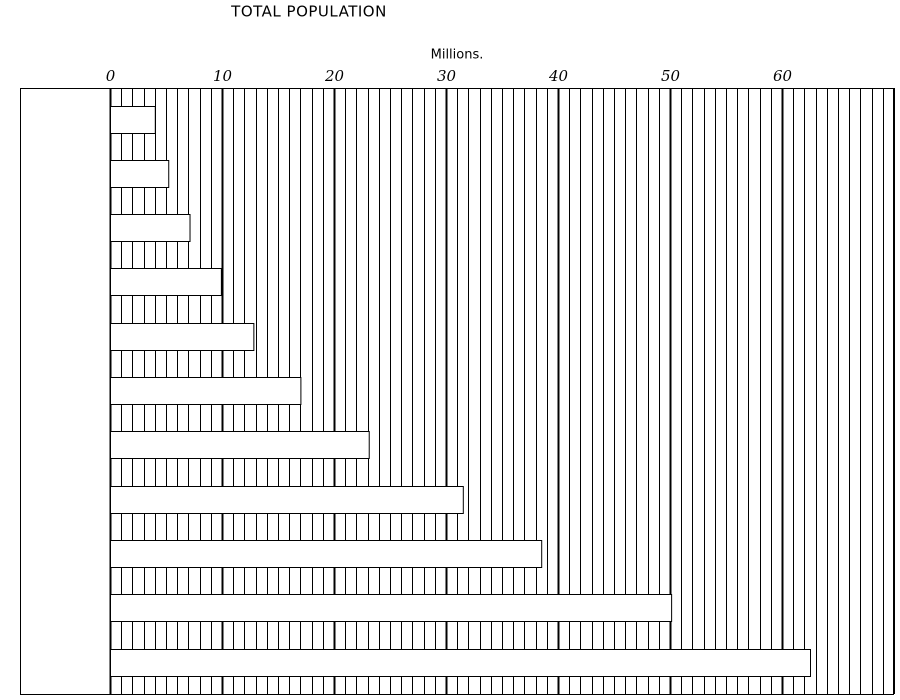 The image size is (900, 700). What do you see at coordinates (111, 76) in the screenshot?
I see `x-tick-label: 0` at bounding box center [111, 76].